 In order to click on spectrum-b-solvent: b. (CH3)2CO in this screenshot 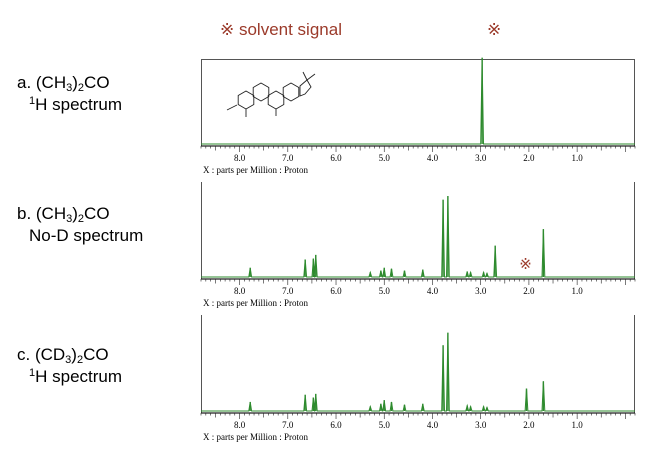, I will do `click(63, 214)`.